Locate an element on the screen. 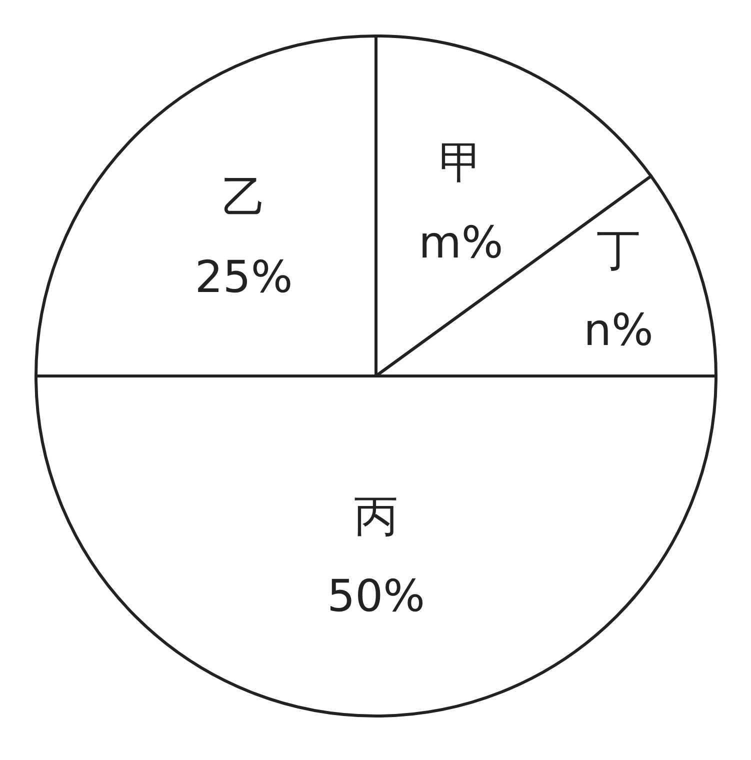 The width and height of the screenshot is (751, 760). slice-label: 乙 is located at coordinates (244, 197).